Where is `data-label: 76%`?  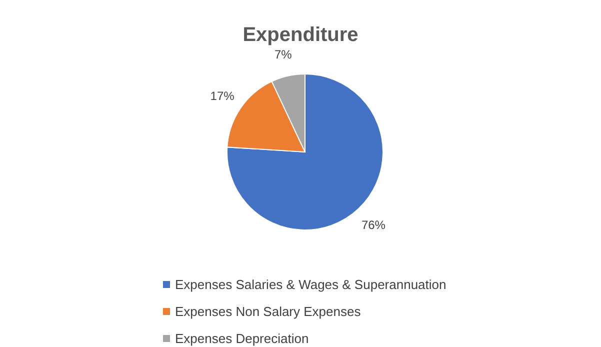
data-label: 76% is located at coordinates (373, 225).